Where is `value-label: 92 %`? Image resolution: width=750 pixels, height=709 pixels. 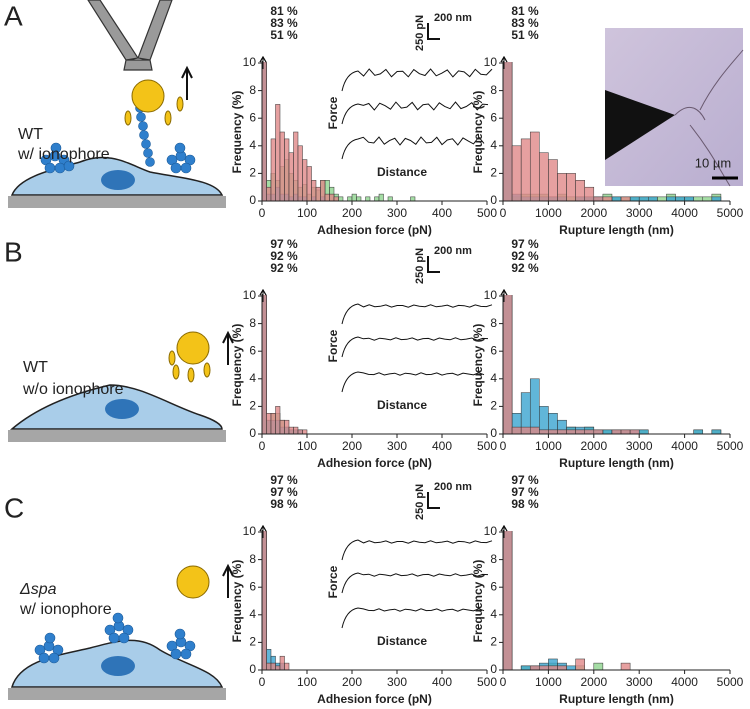 value-label: 92 % is located at coordinates (284, 256).